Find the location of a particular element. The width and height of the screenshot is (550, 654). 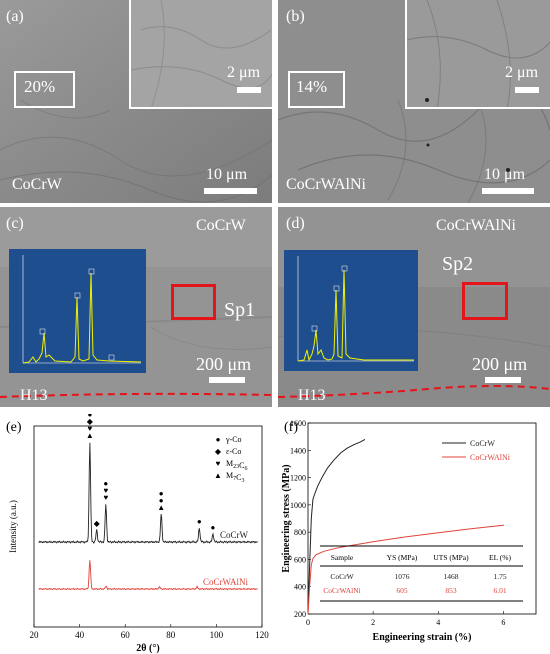

panel-a-inset-scale-bar is located at coordinates (249, 90).